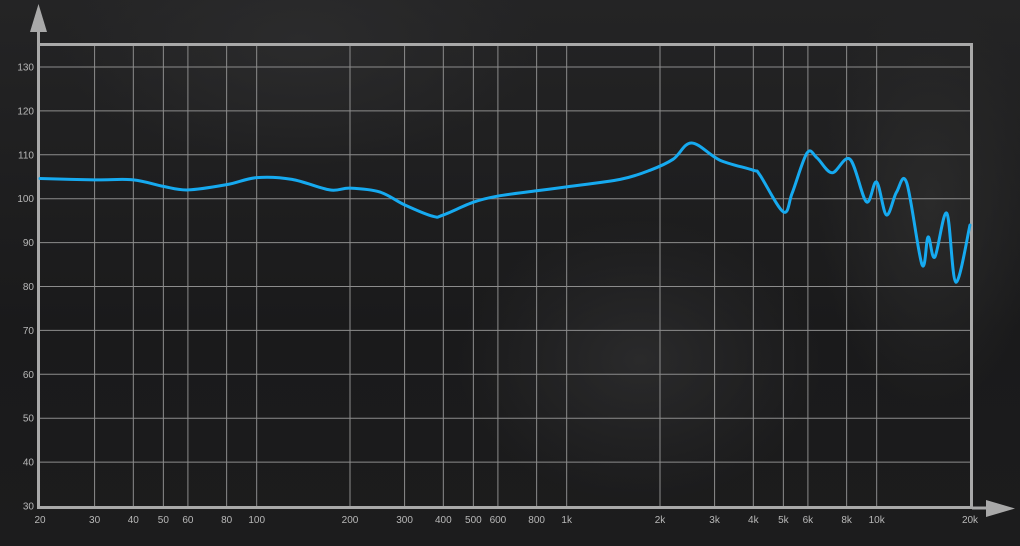  I want to click on y-tick-label: 50, so click(29, 419).